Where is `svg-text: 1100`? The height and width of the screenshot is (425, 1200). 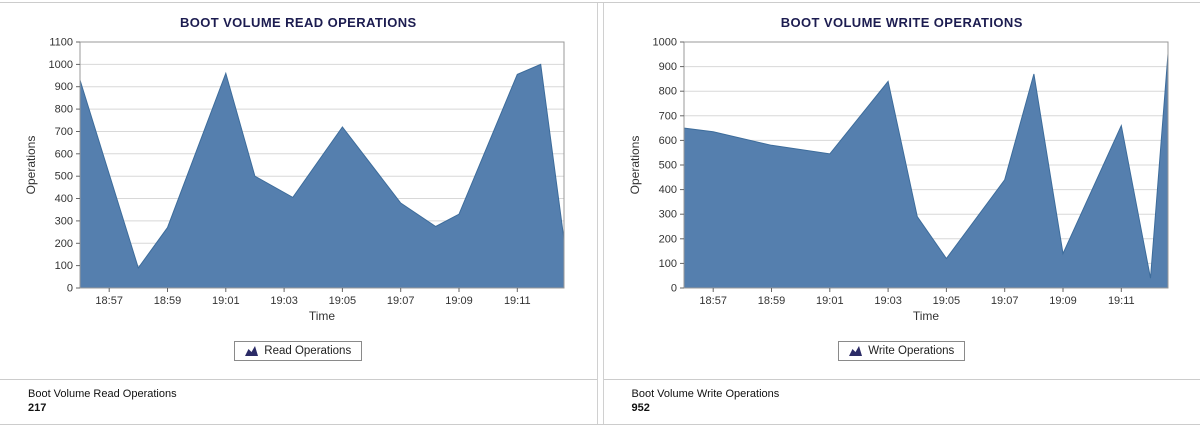
svg-text: 1100 is located at coordinates (62, 43).